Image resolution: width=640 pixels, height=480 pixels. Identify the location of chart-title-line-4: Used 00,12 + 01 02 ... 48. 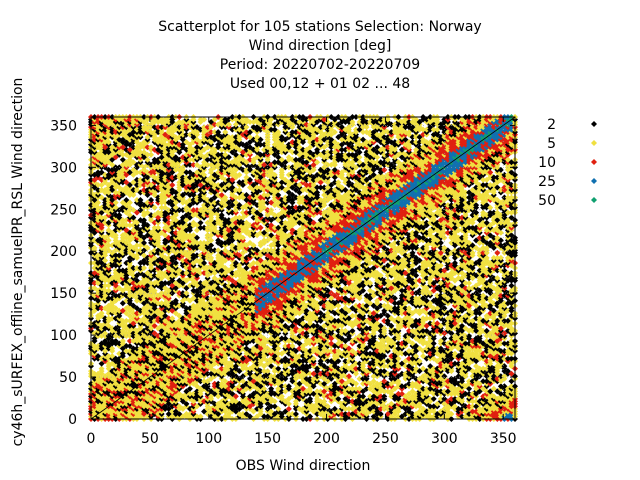
(320, 84).